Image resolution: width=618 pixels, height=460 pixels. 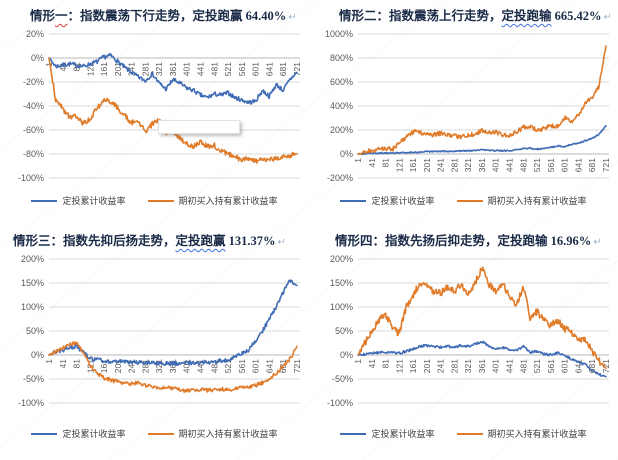 I want to click on title-segment: 131.37%, so click(x=250, y=241).